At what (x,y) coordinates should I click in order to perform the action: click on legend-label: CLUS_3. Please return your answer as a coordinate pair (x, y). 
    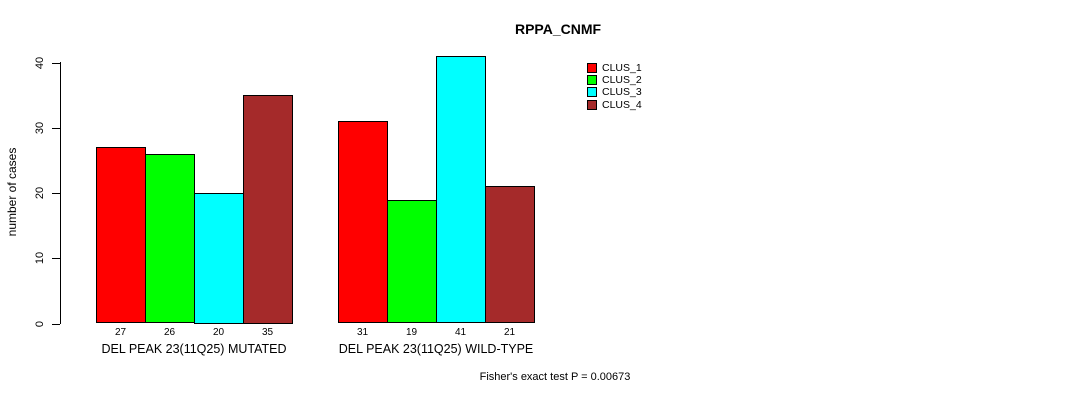
    Looking at the image, I should click on (622, 92).